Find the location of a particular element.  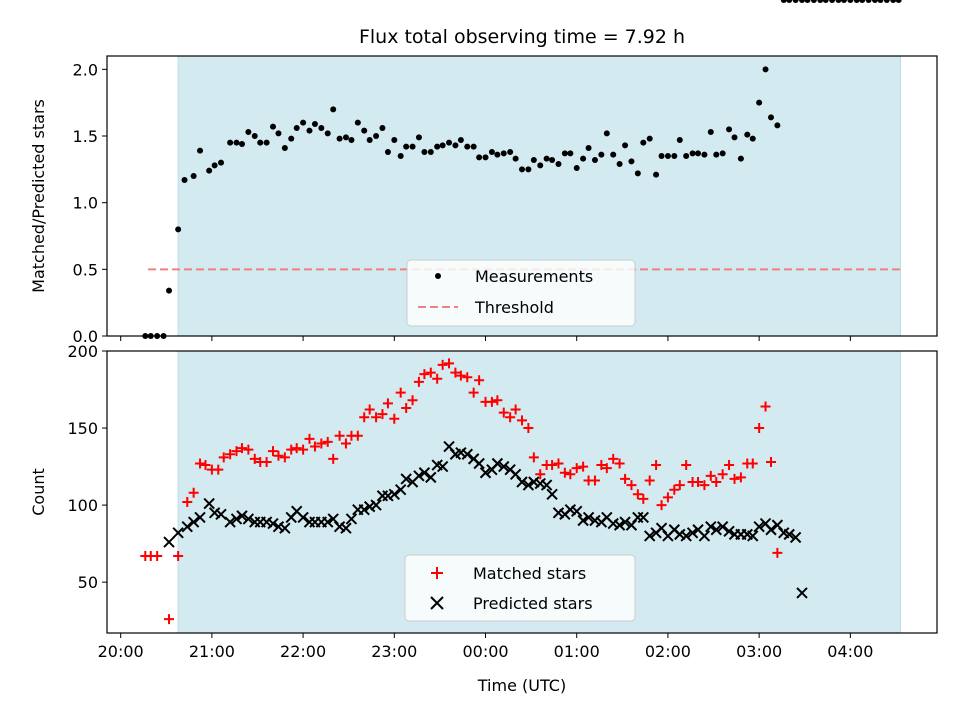

x-tick-label: 23:00 is located at coordinates (394, 651).